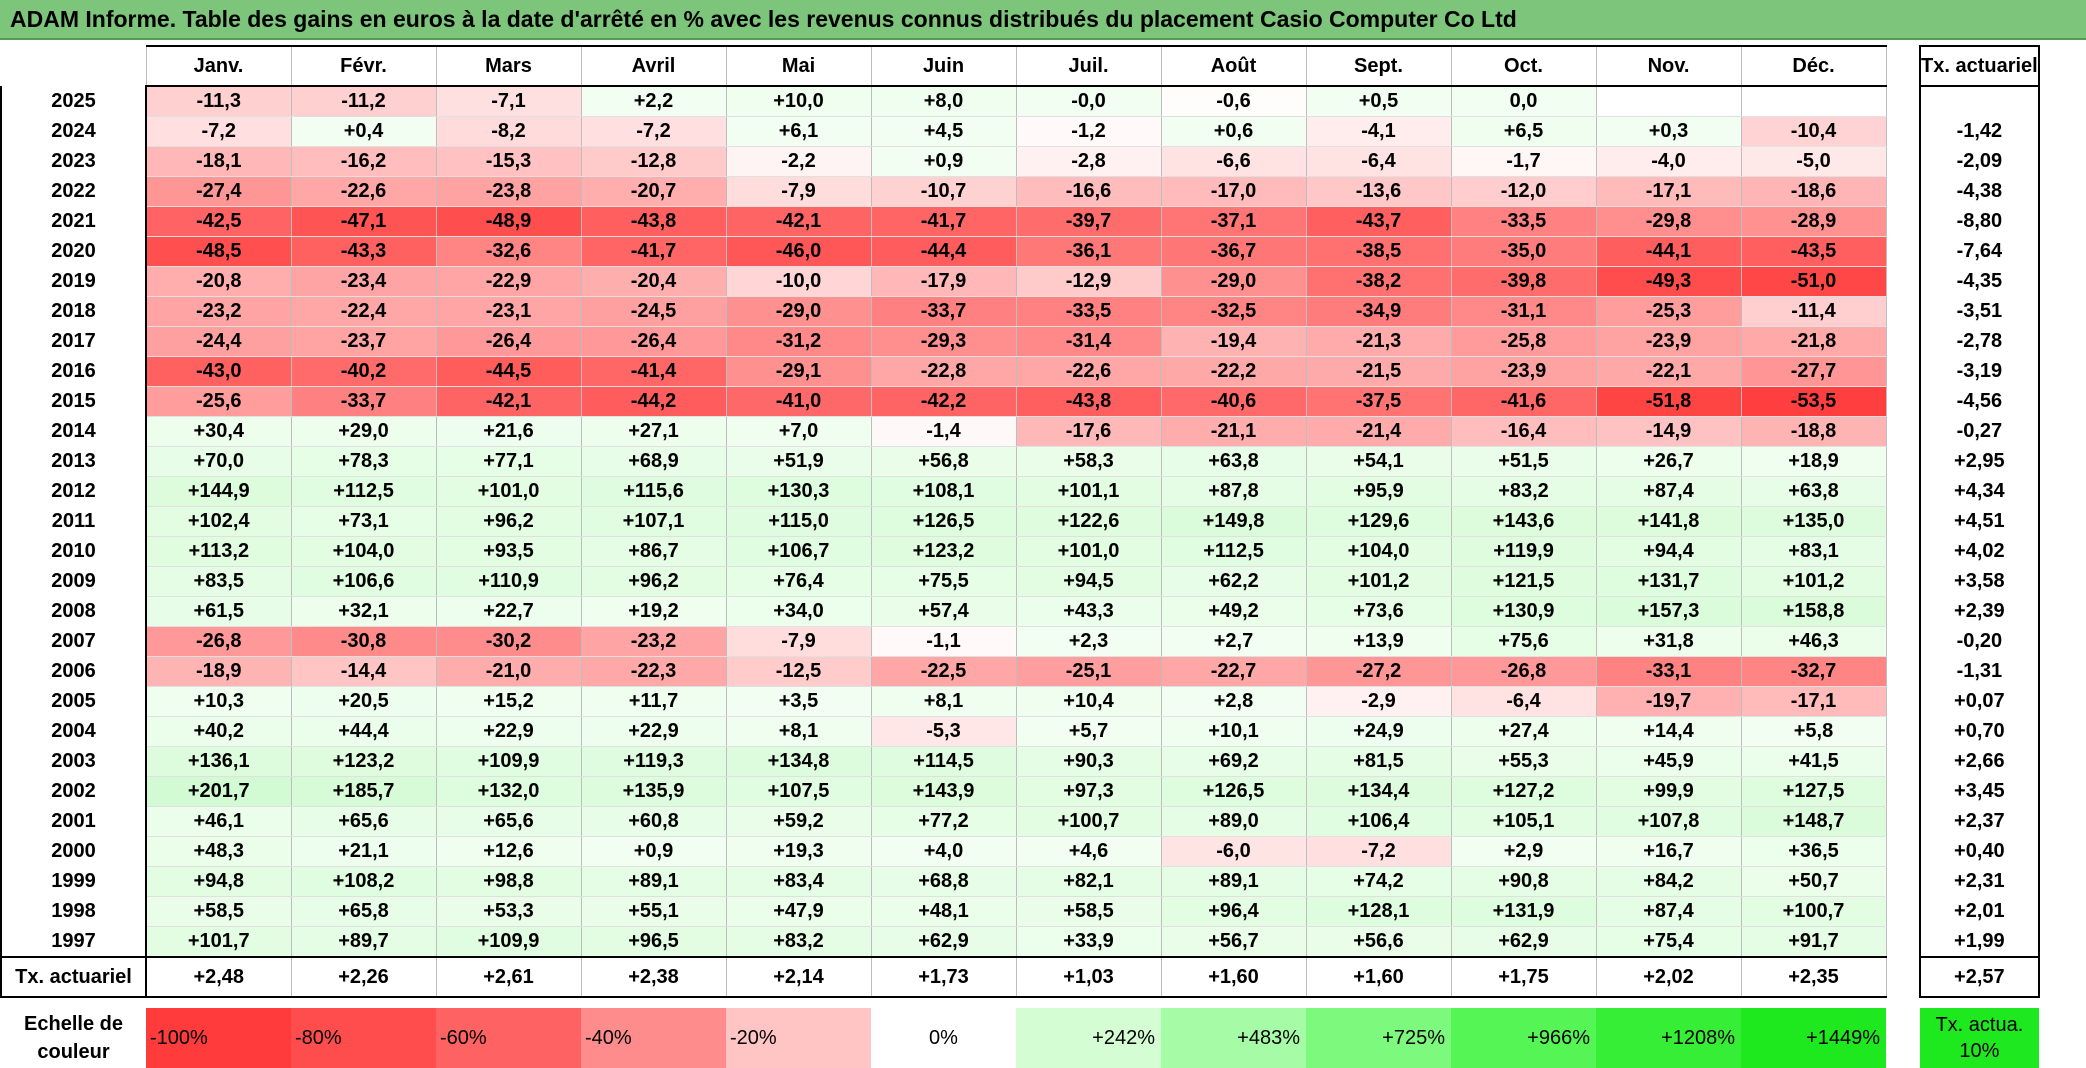 The width and height of the screenshot is (2086, 1068). What do you see at coordinates (1813, 101) in the screenshot?
I see `gain-cell` at bounding box center [1813, 101].